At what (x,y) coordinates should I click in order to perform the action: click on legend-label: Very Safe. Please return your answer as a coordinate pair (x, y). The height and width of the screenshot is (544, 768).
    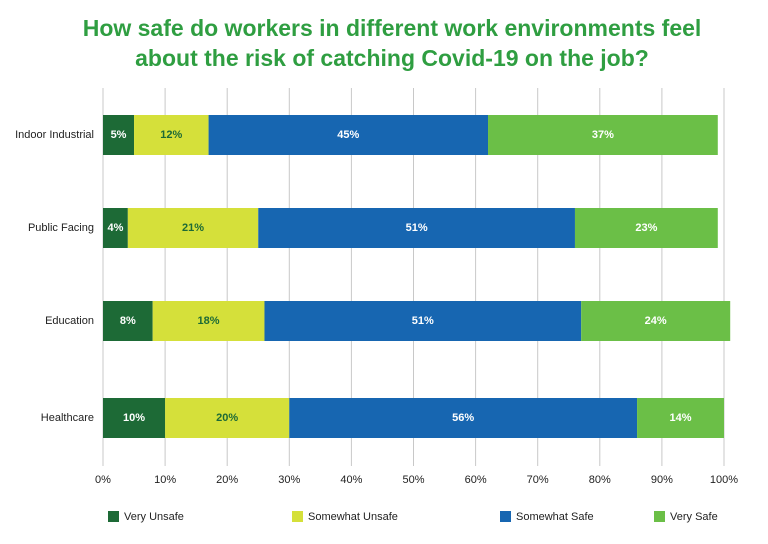
    Looking at the image, I should click on (694, 517).